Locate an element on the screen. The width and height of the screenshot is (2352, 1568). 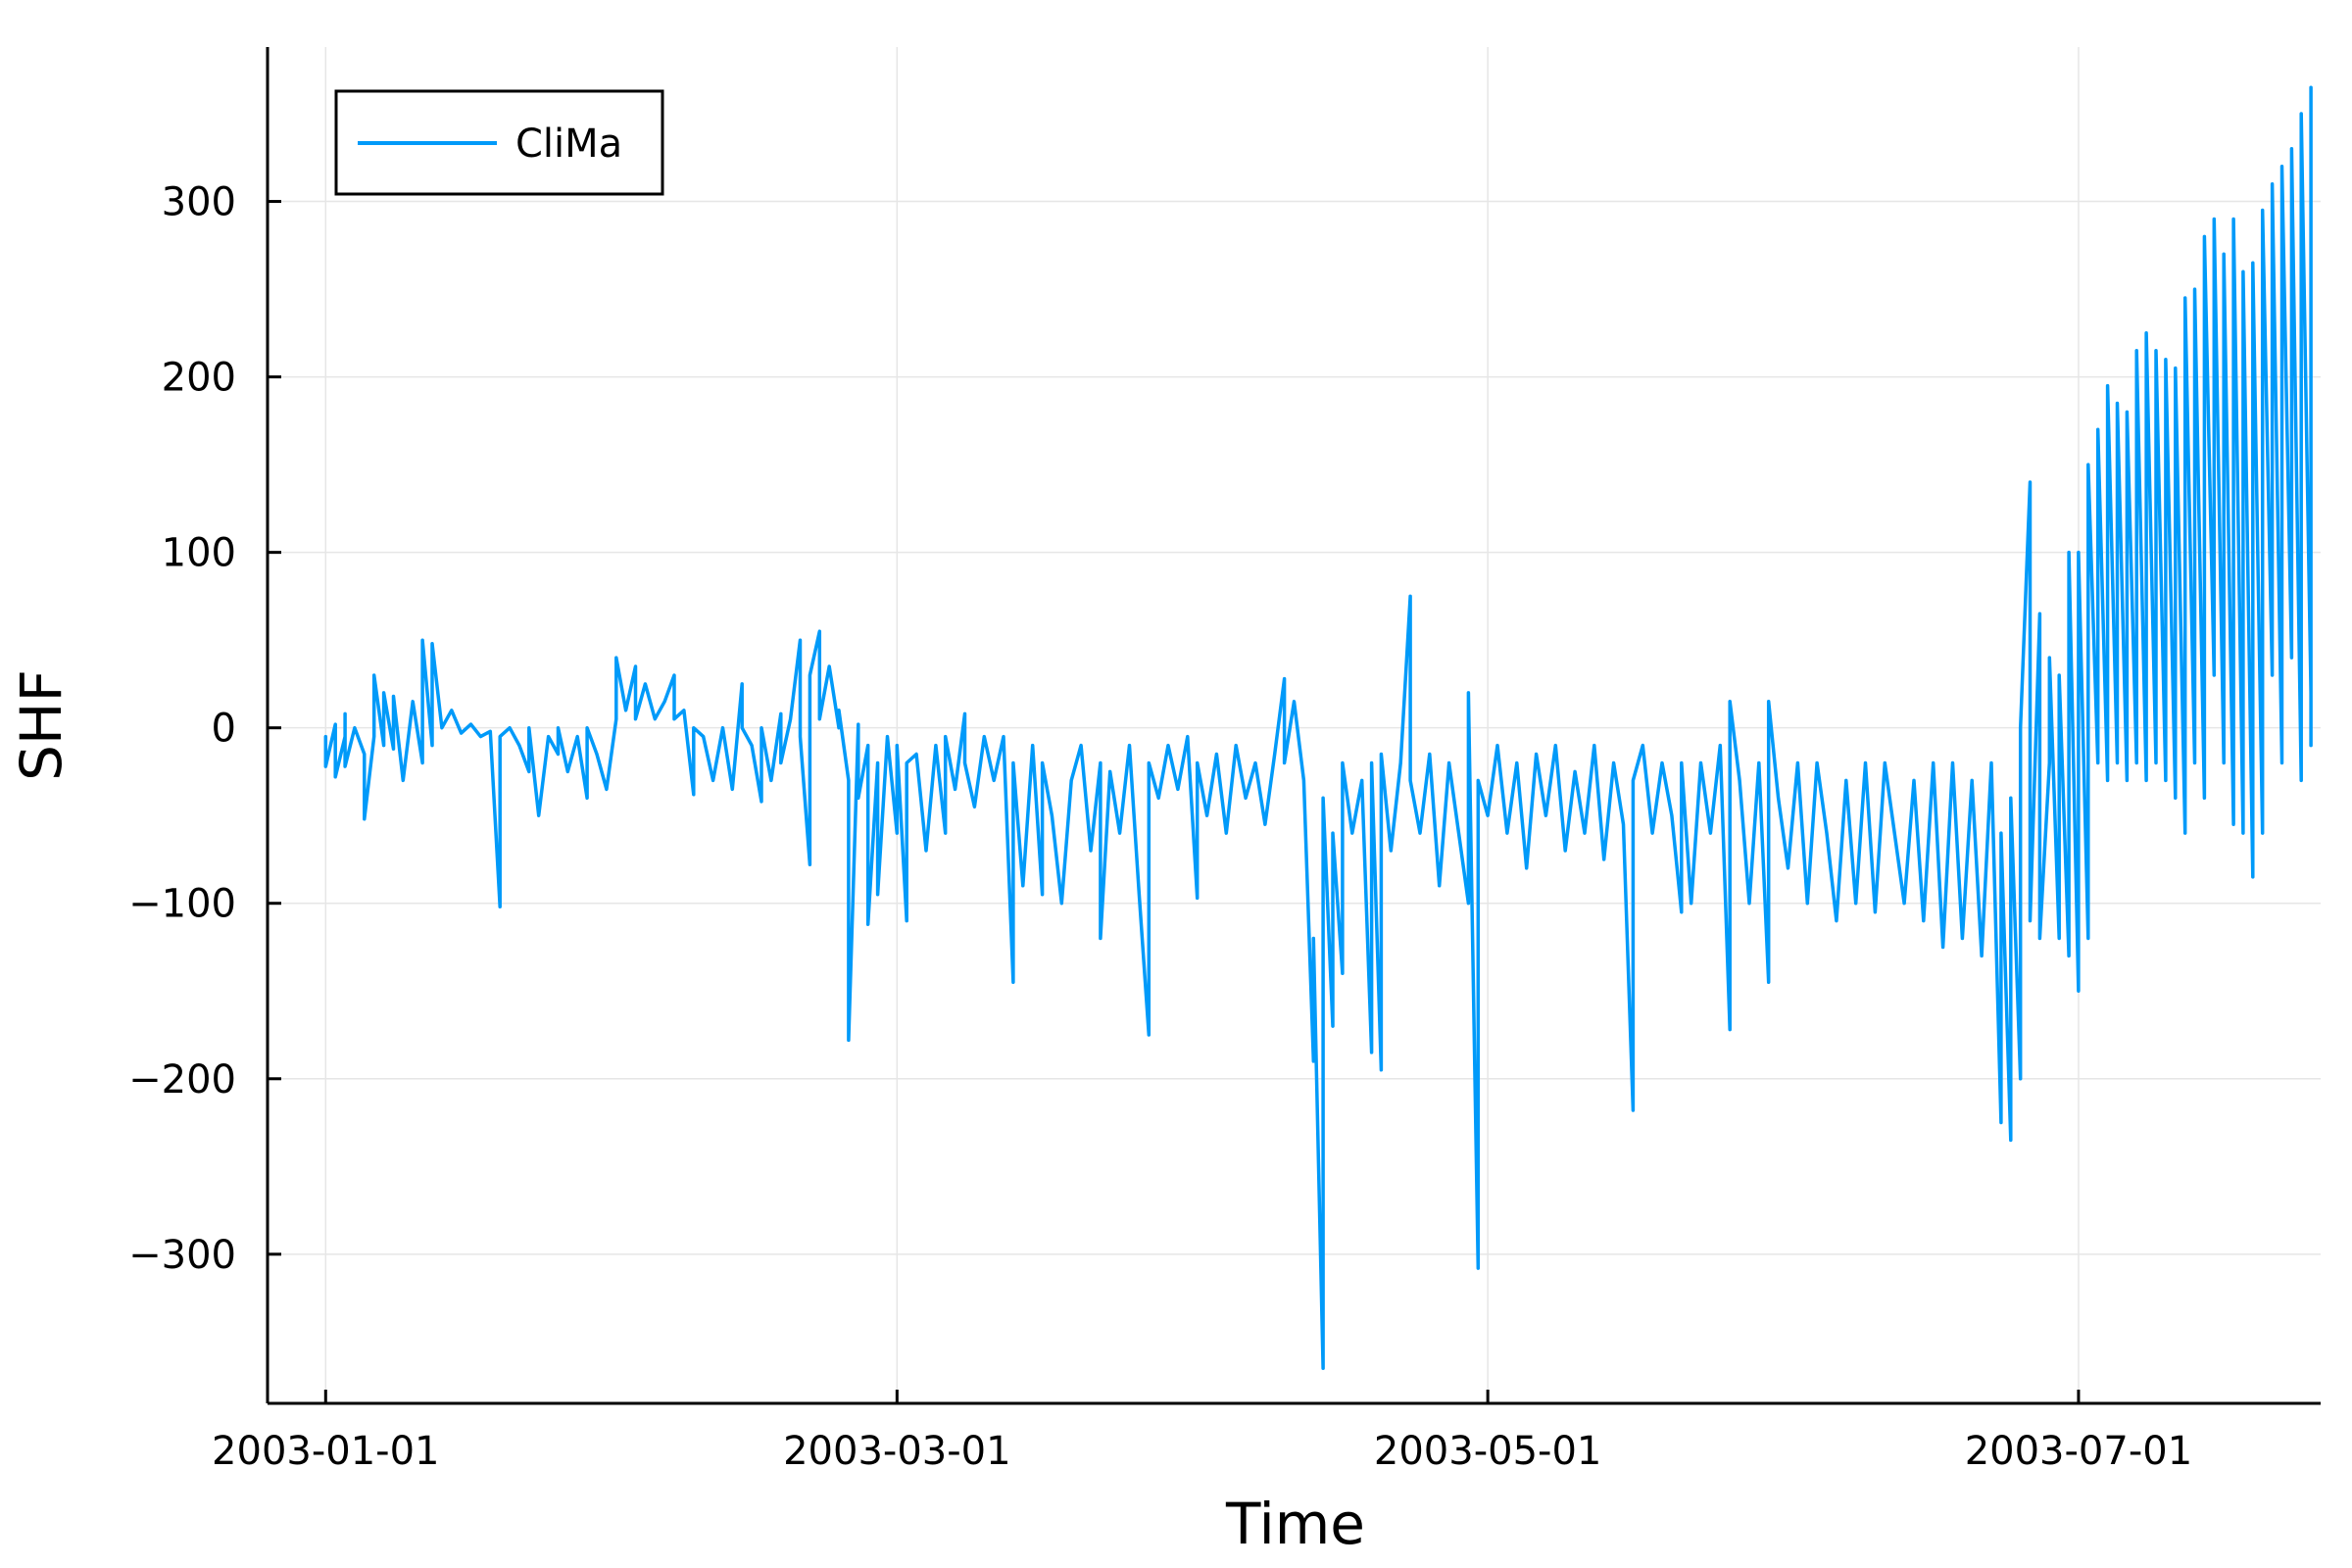
y-tick-label: −300 is located at coordinates (182, 1255).